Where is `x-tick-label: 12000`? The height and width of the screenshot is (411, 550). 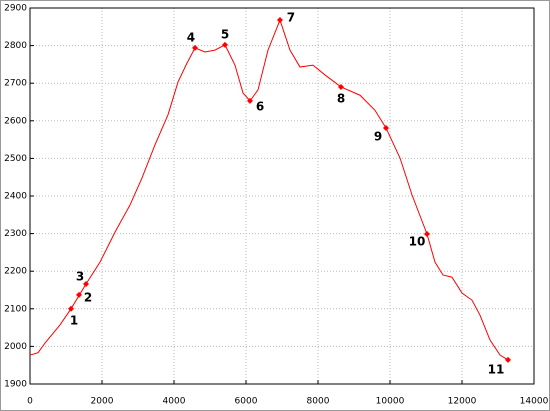 x-tick-label: 12000 is located at coordinates (462, 402).